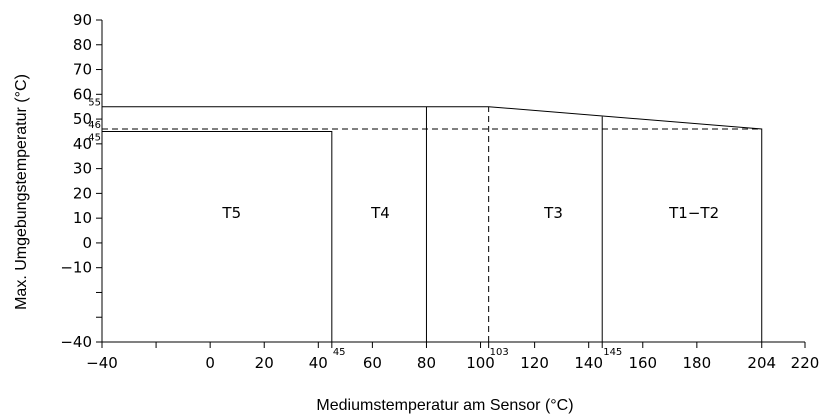  I want to click on y-tick-label: −40, so click(76, 342).